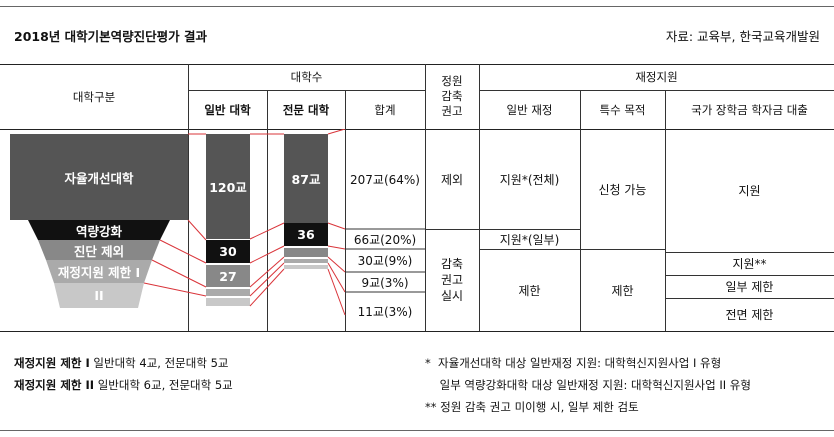 The height and width of the screenshot is (437, 834). I want to click on connector-lines, so click(244, 222).